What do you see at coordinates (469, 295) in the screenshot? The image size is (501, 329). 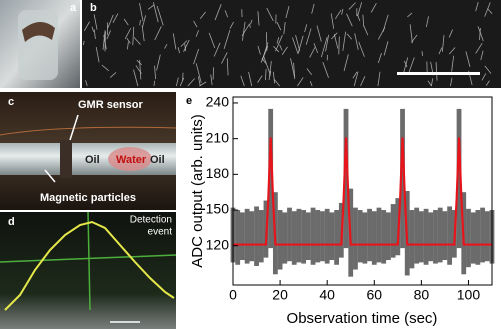 I see `x-tick-label: 100` at bounding box center [469, 295].